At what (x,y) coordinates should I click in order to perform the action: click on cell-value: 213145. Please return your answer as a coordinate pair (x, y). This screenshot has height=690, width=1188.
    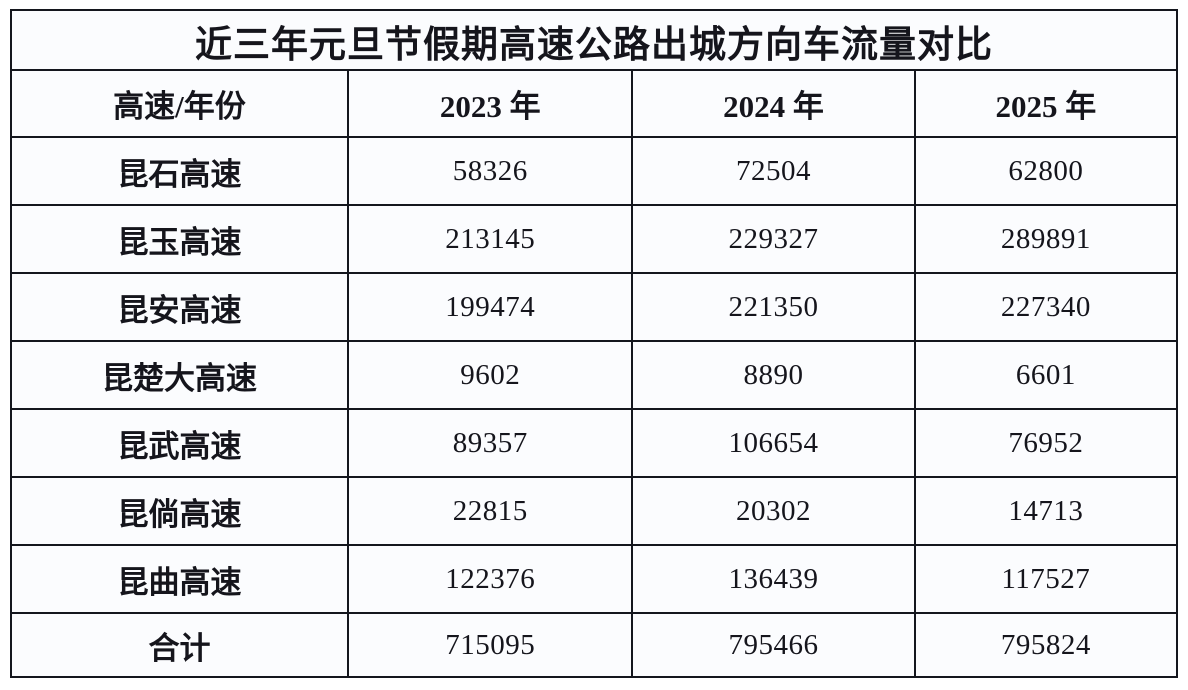
    Looking at the image, I should click on (490, 239).